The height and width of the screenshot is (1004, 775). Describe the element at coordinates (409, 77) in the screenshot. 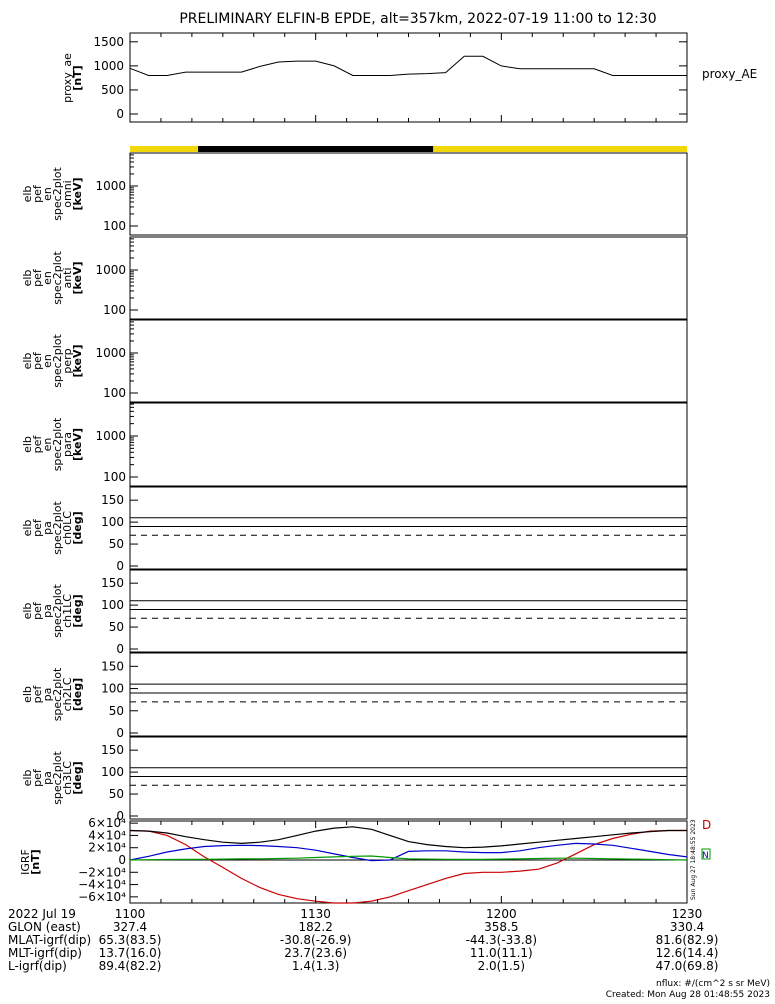

I see `panel-proxy_ae: 1500 1000 500 0 proxy_AE proxy_ae[nT]` at that location.